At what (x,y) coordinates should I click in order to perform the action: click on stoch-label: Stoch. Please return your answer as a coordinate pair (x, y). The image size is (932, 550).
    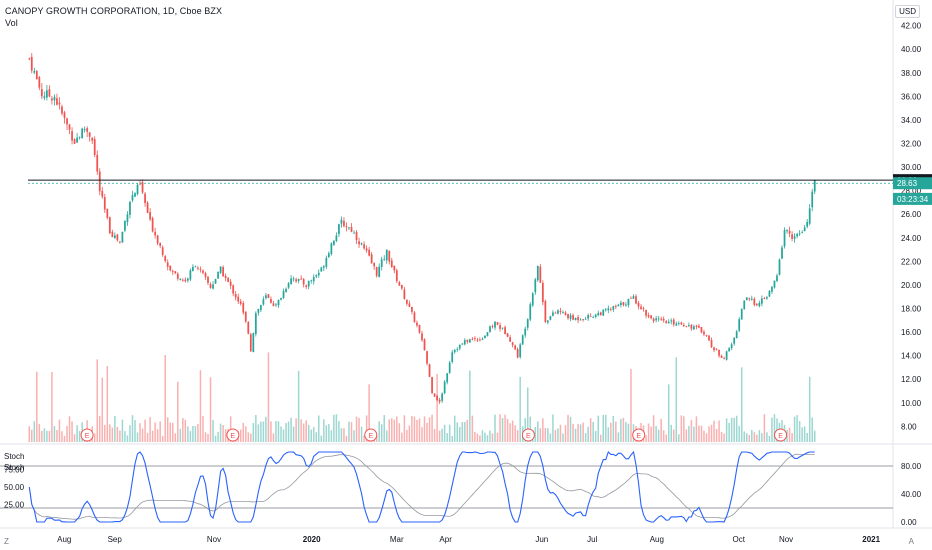
    Looking at the image, I should click on (14, 456).